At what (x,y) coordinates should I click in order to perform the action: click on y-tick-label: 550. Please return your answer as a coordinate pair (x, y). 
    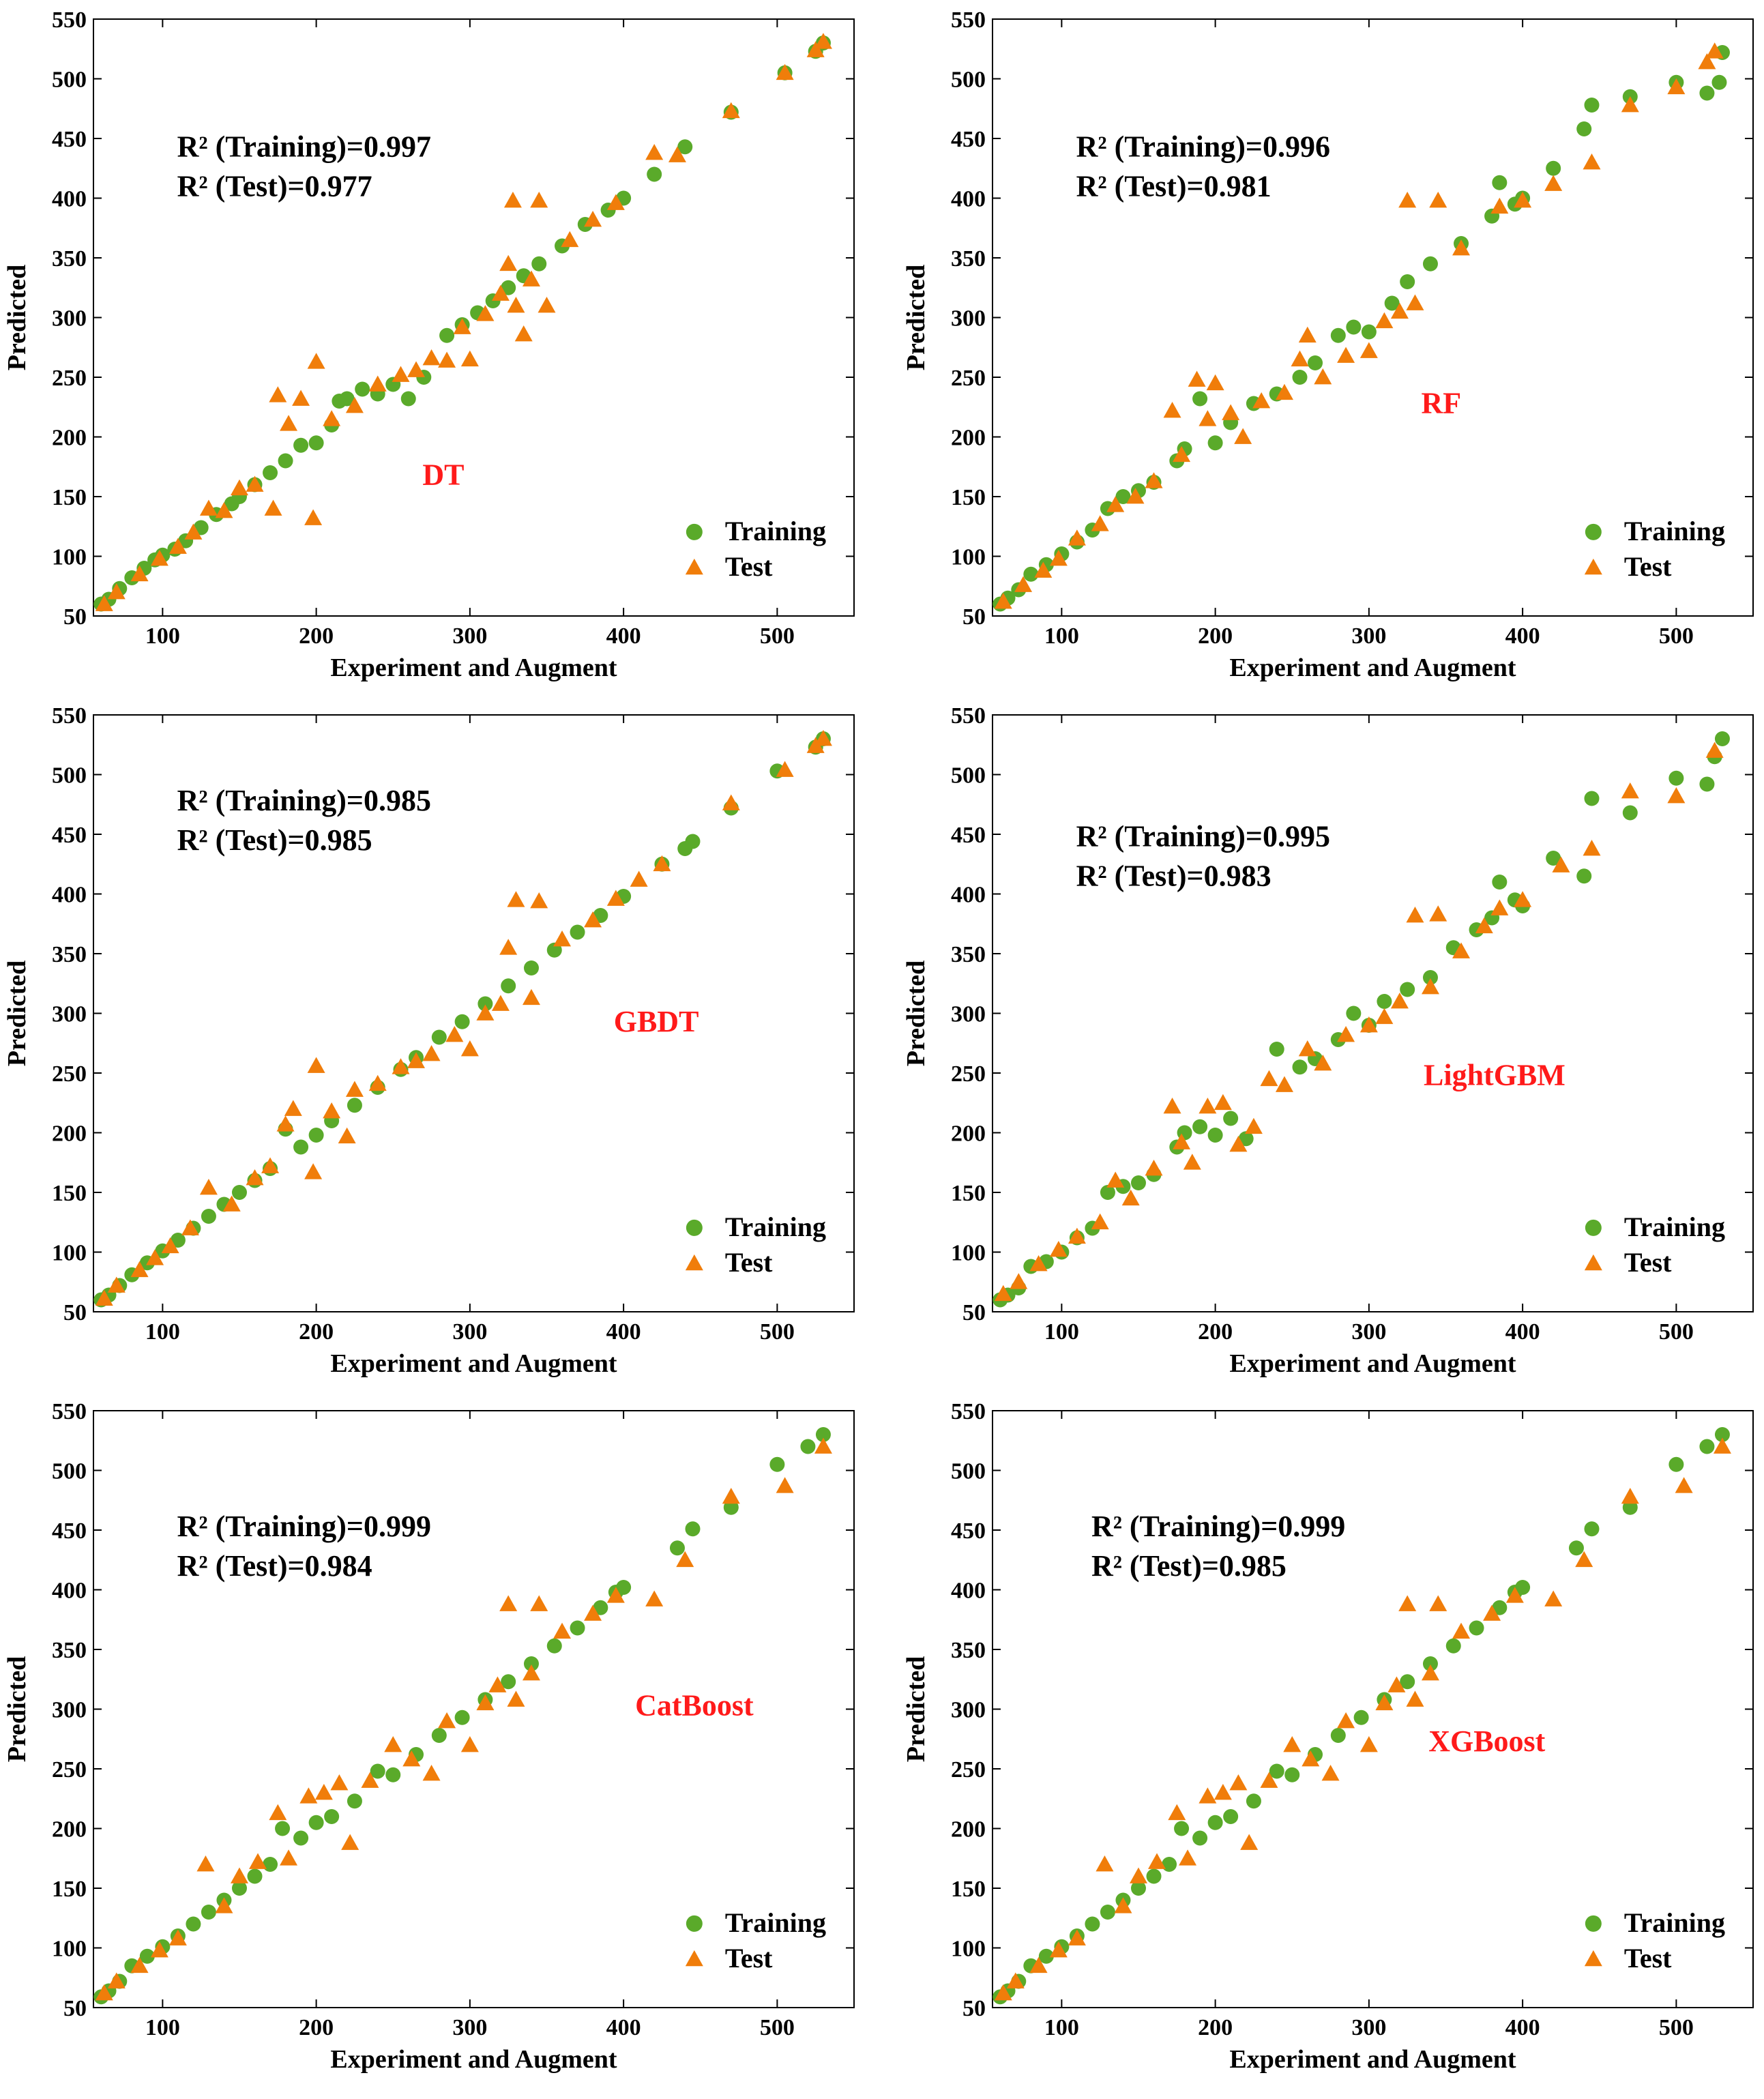
    Looking at the image, I should click on (968, 1412).